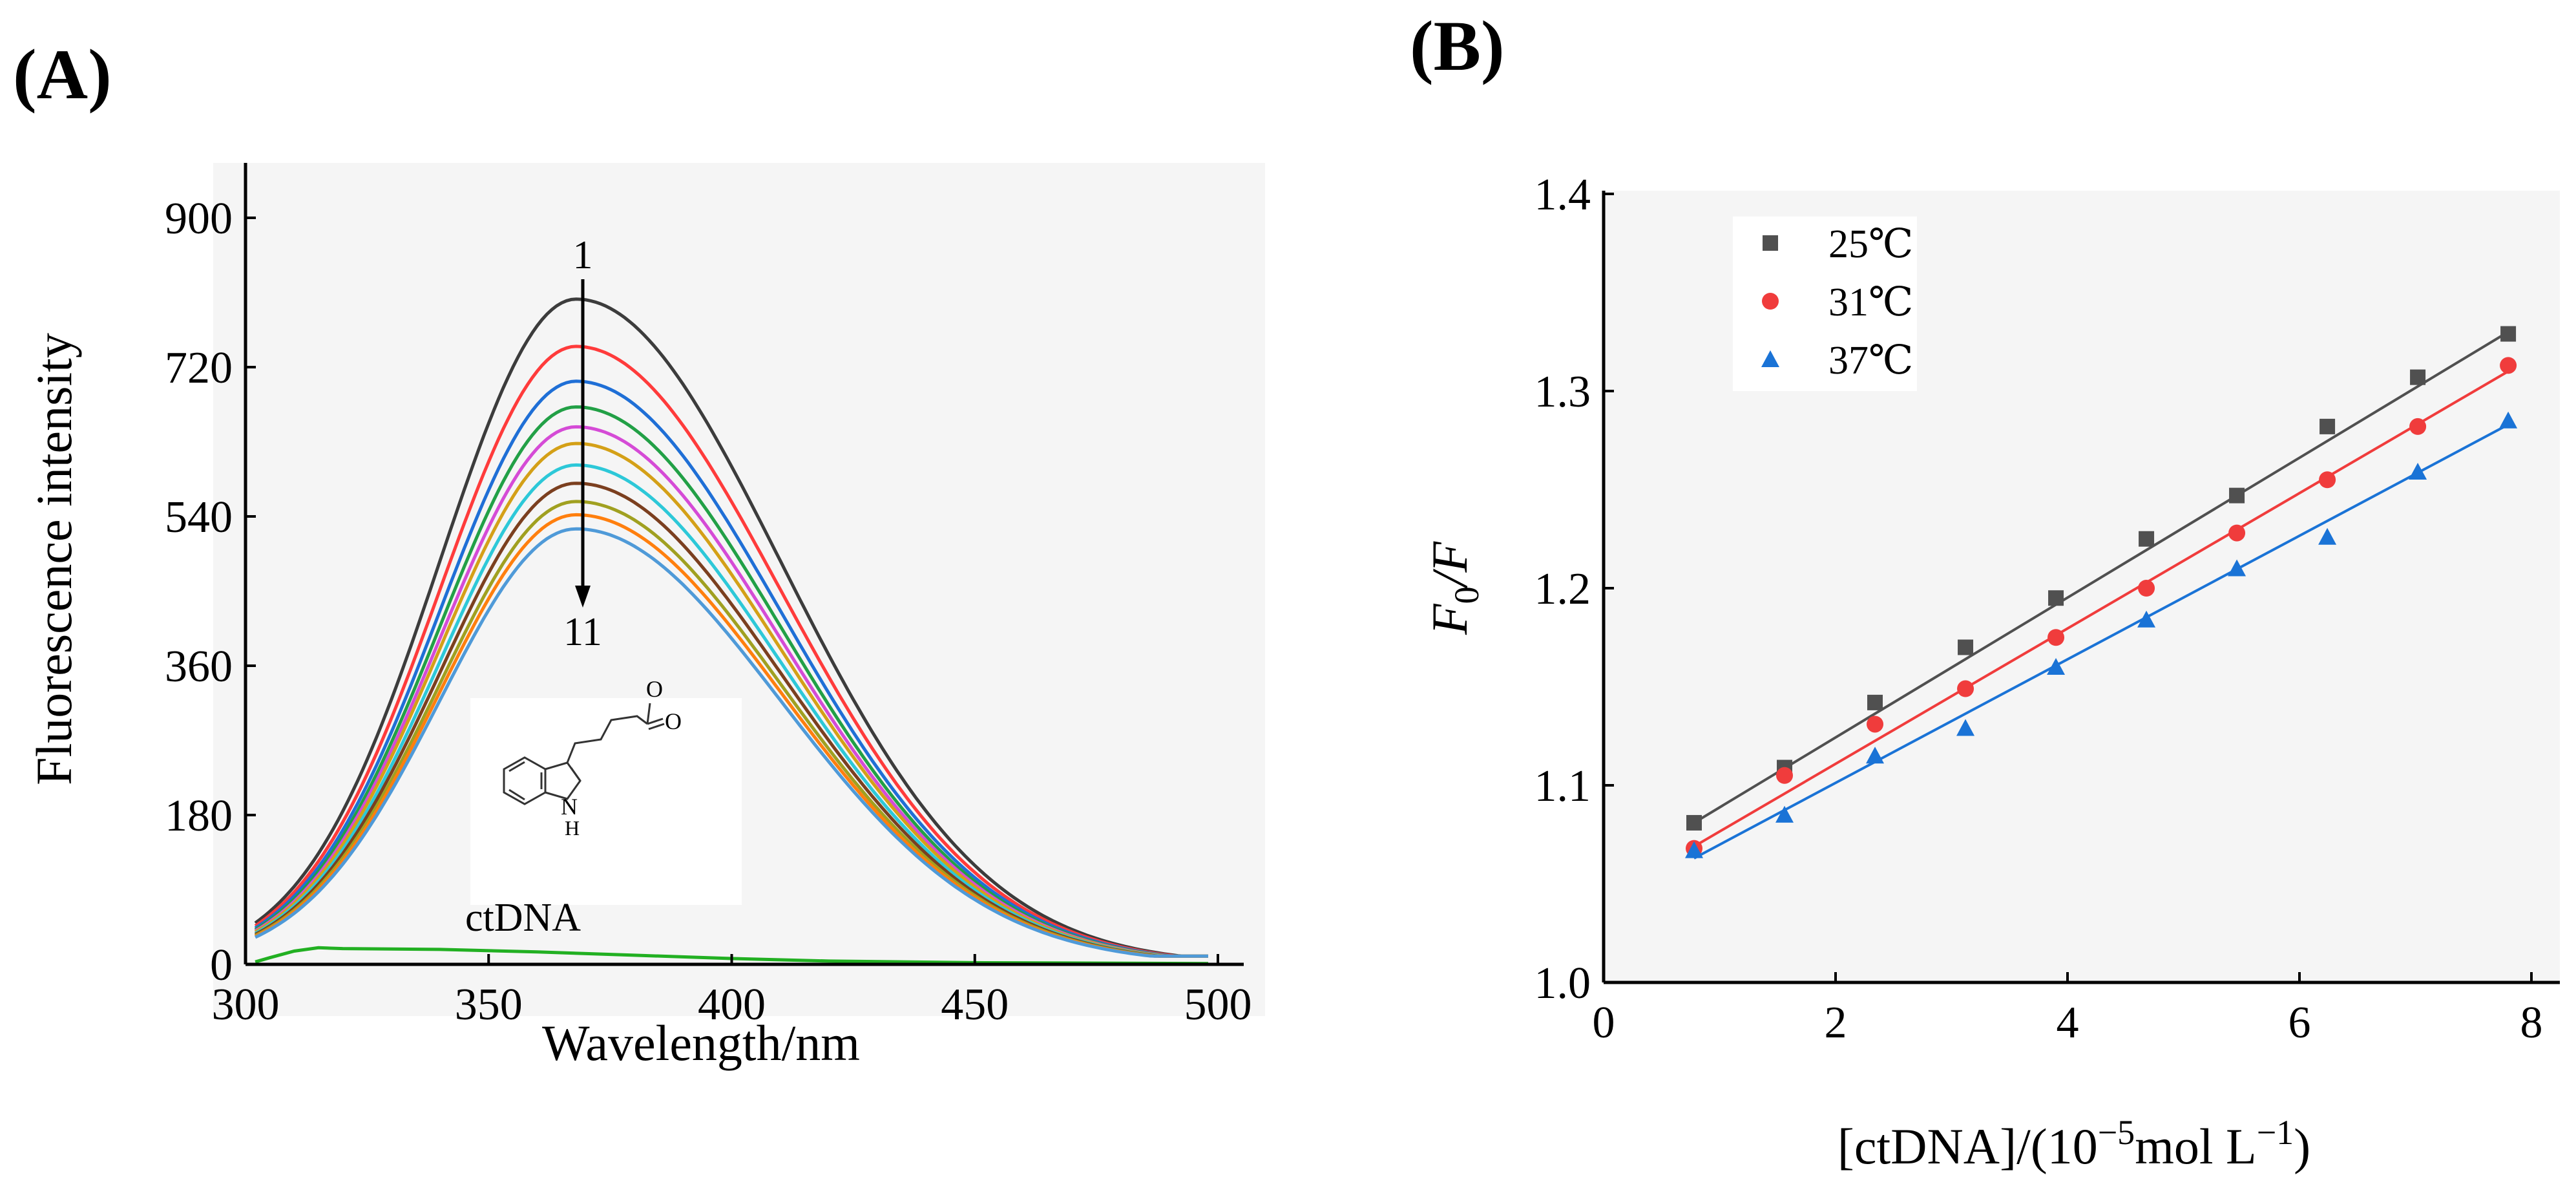  Describe the element at coordinates (62, 74) in the screenshot. I see `panel-a-label: (A)` at that location.